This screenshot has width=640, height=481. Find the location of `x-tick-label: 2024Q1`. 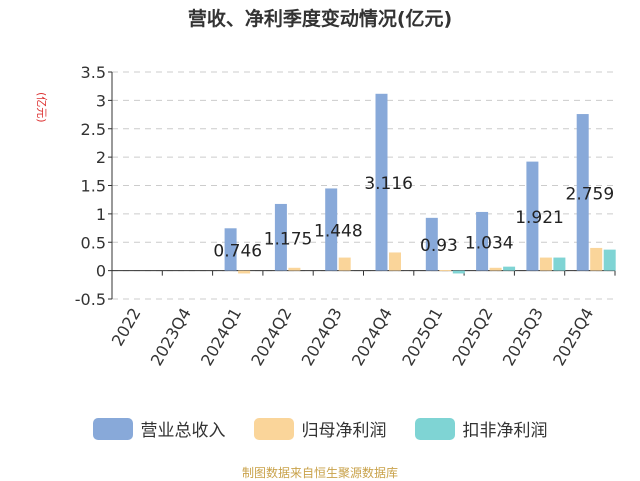

x-tick-label: 2024Q1 is located at coordinates (221, 337).